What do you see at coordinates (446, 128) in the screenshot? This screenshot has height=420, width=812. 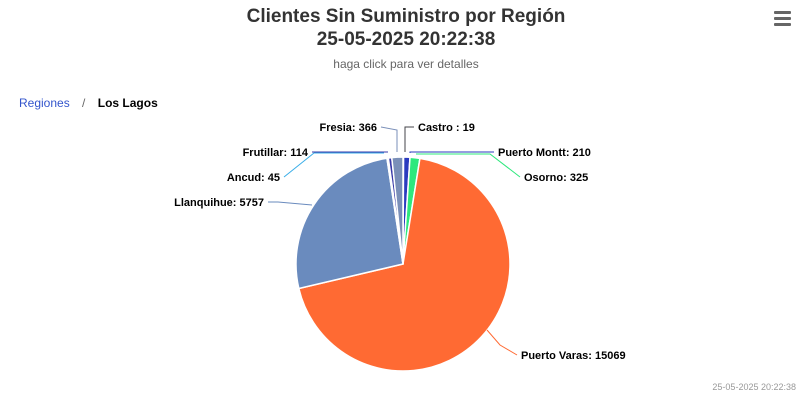 I see `data-label-castro: Castro : 19` at bounding box center [446, 128].